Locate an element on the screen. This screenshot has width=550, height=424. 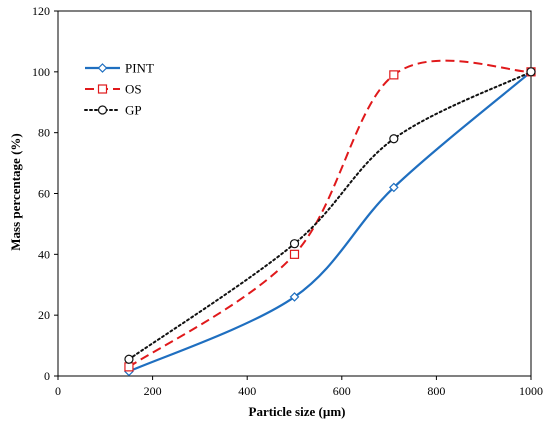
legend-label-os: OS is located at coordinates (133, 89).